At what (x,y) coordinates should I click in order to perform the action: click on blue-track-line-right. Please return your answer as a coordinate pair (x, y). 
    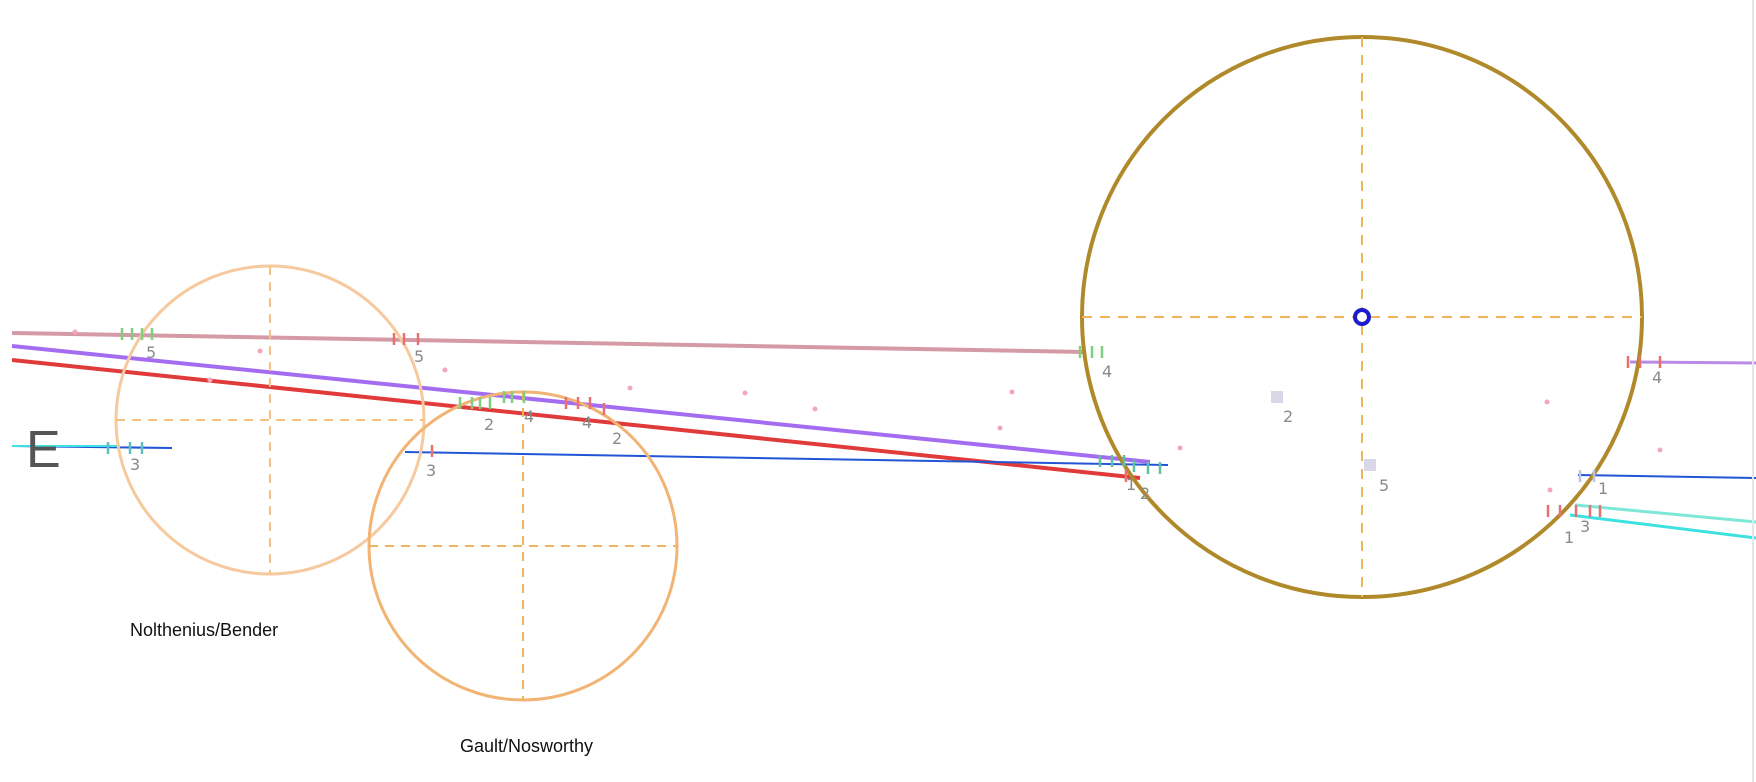
    Looking at the image, I should click on (1666, 476).